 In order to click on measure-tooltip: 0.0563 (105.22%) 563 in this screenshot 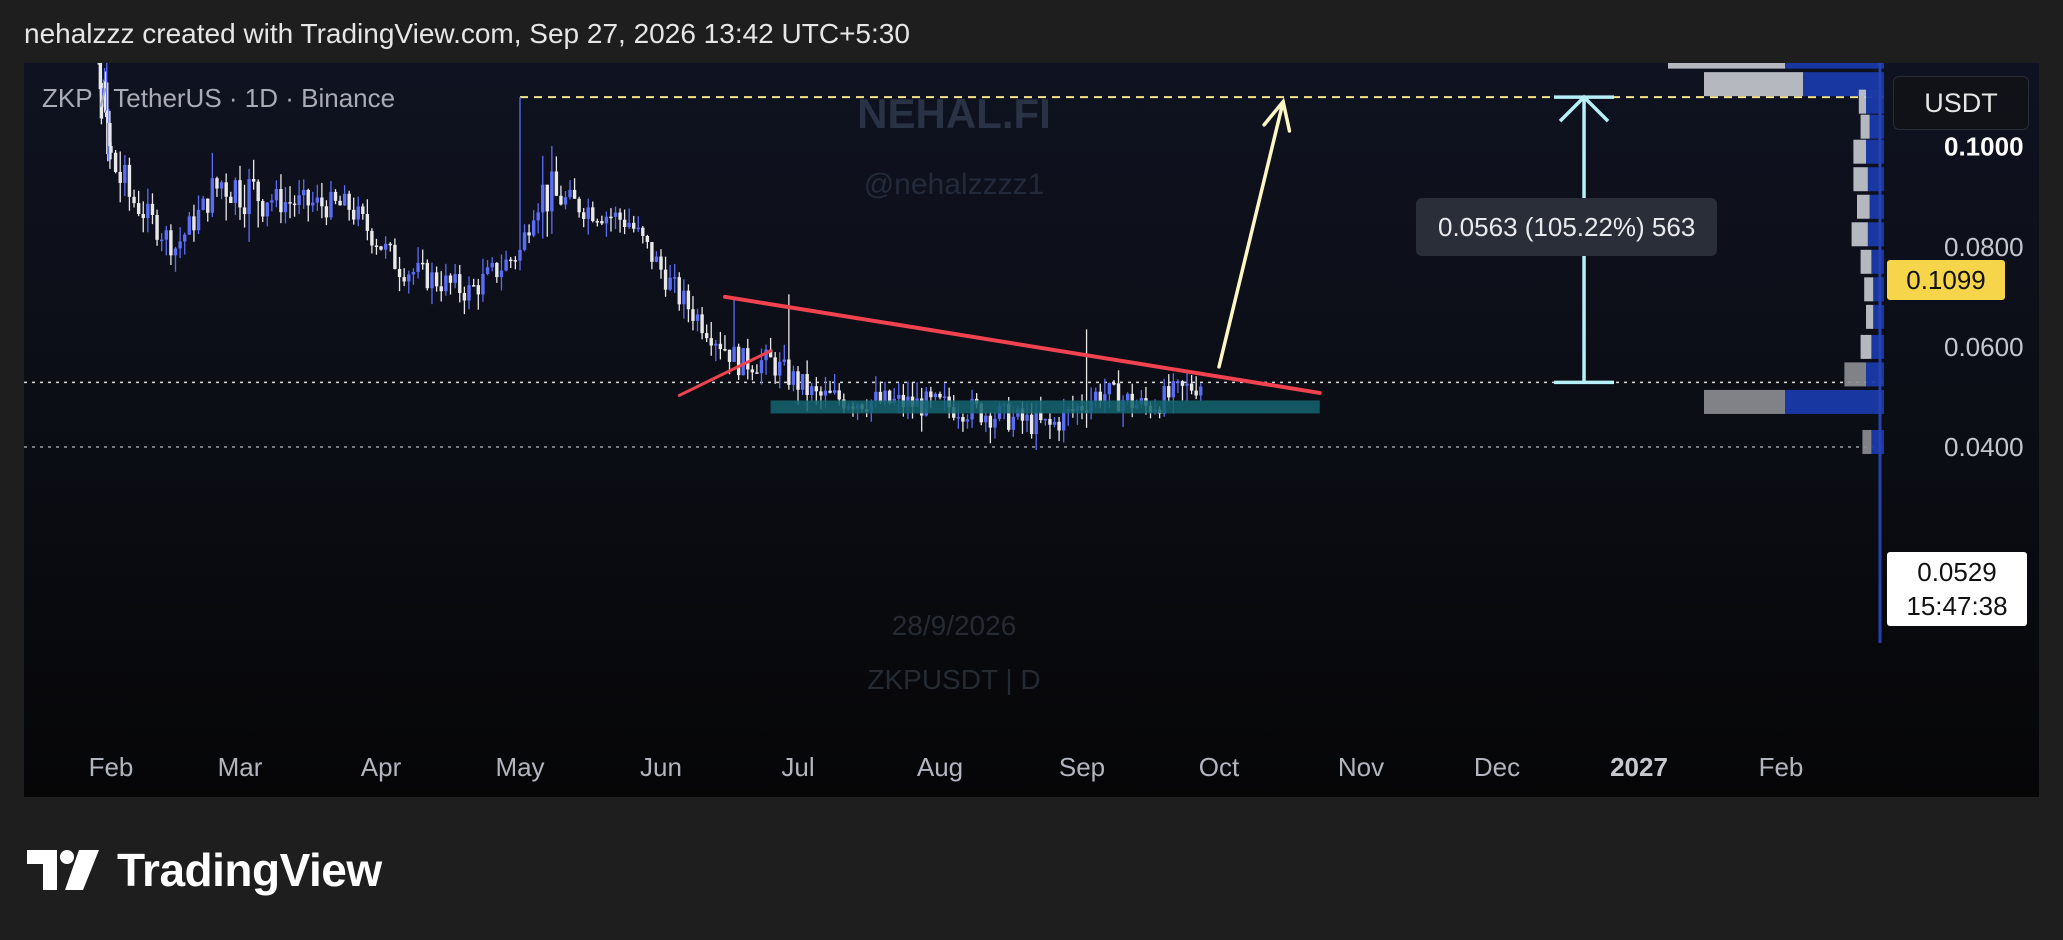, I will do `click(1567, 227)`.